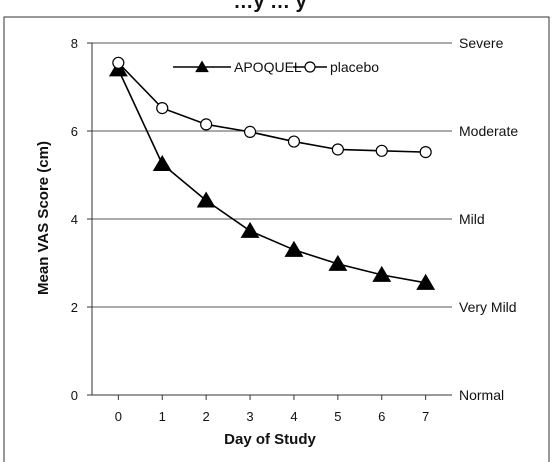  What do you see at coordinates (354, 67) in the screenshot?
I see `legend-label-placebo: placebo` at bounding box center [354, 67].